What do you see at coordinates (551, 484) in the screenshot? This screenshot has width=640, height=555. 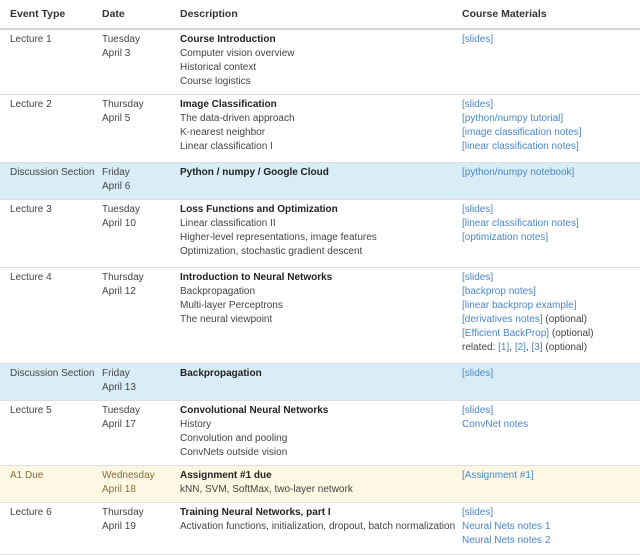 I see `materials-cell: [Assignment #1]` at bounding box center [551, 484].